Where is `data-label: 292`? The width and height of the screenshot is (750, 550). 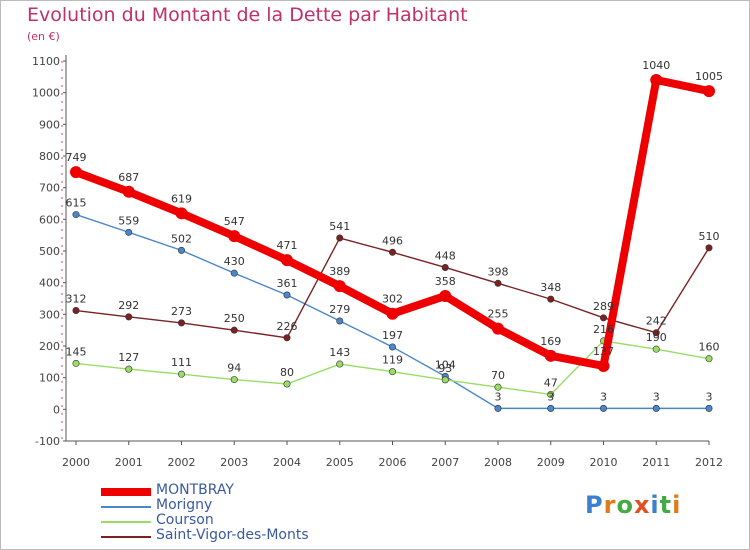 data-label: 292 is located at coordinates (128, 305).